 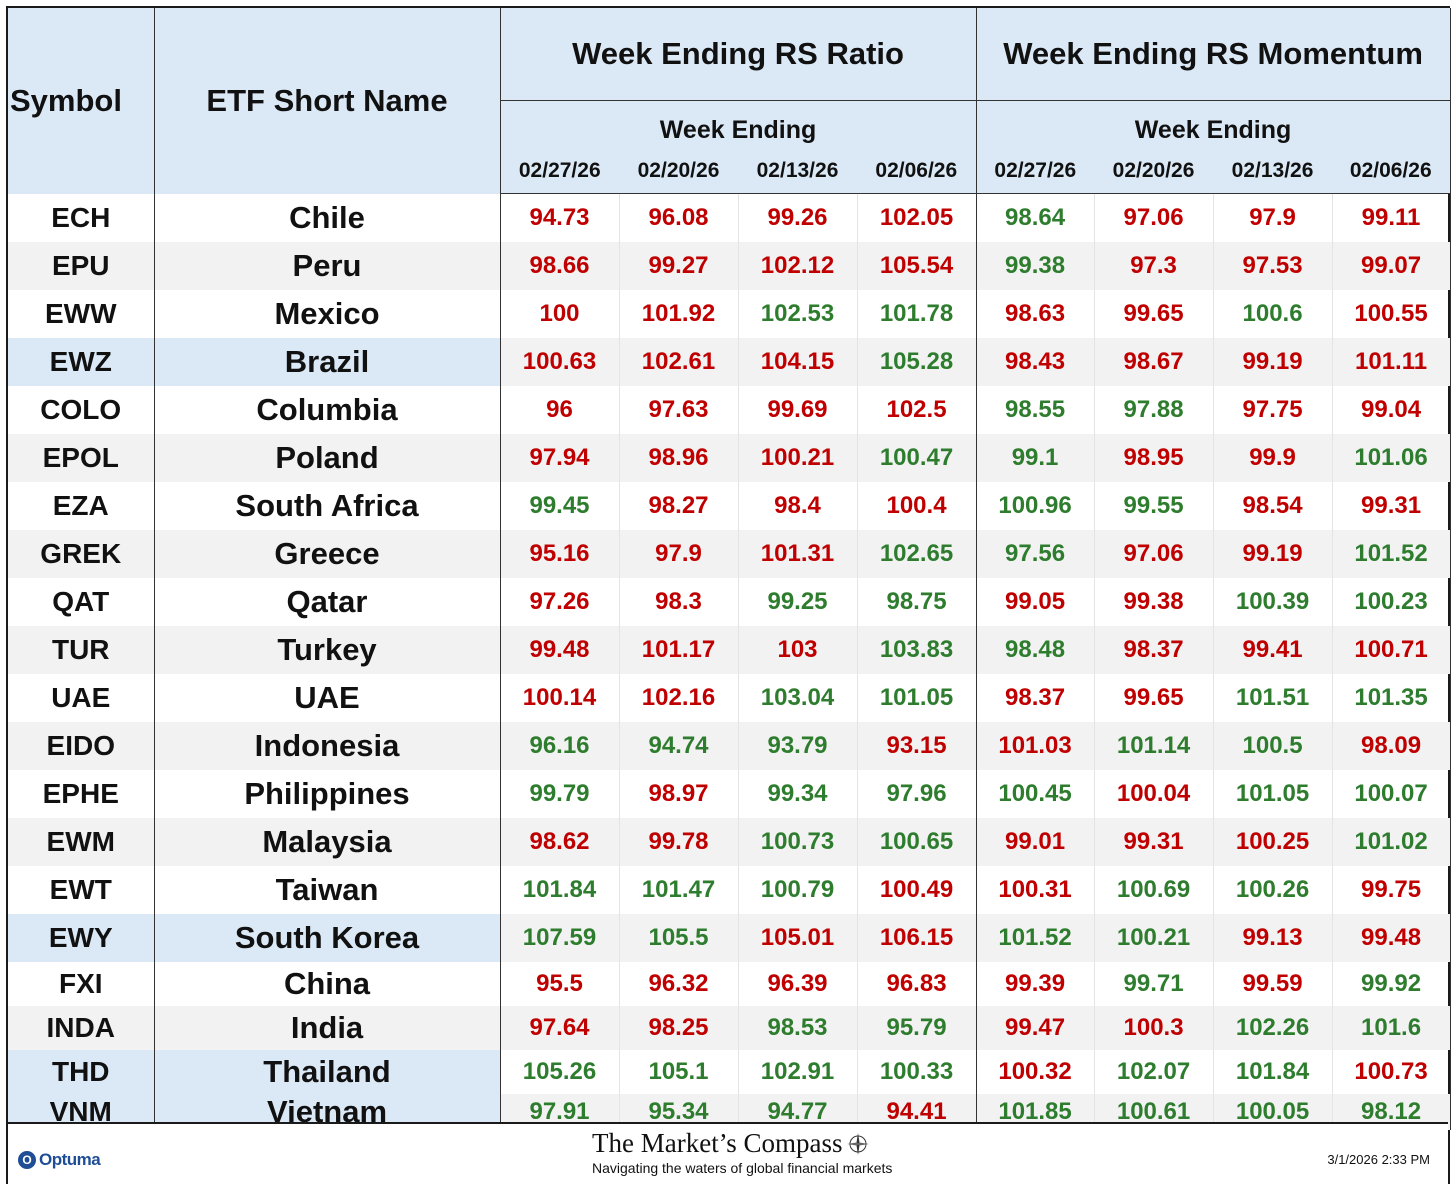 I want to click on rs-momentum-cell: 99.55, so click(x=1154, y=505).